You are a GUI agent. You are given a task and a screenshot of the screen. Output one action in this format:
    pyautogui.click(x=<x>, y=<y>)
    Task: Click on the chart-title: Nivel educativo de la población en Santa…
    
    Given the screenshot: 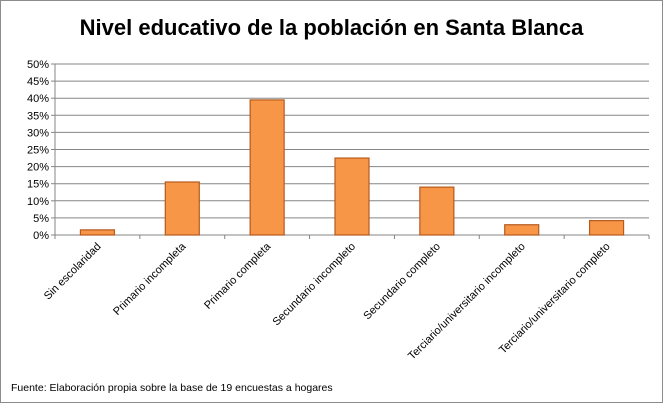 What is the action you would take?
    pyautogui.click(x=331, y=27)
    